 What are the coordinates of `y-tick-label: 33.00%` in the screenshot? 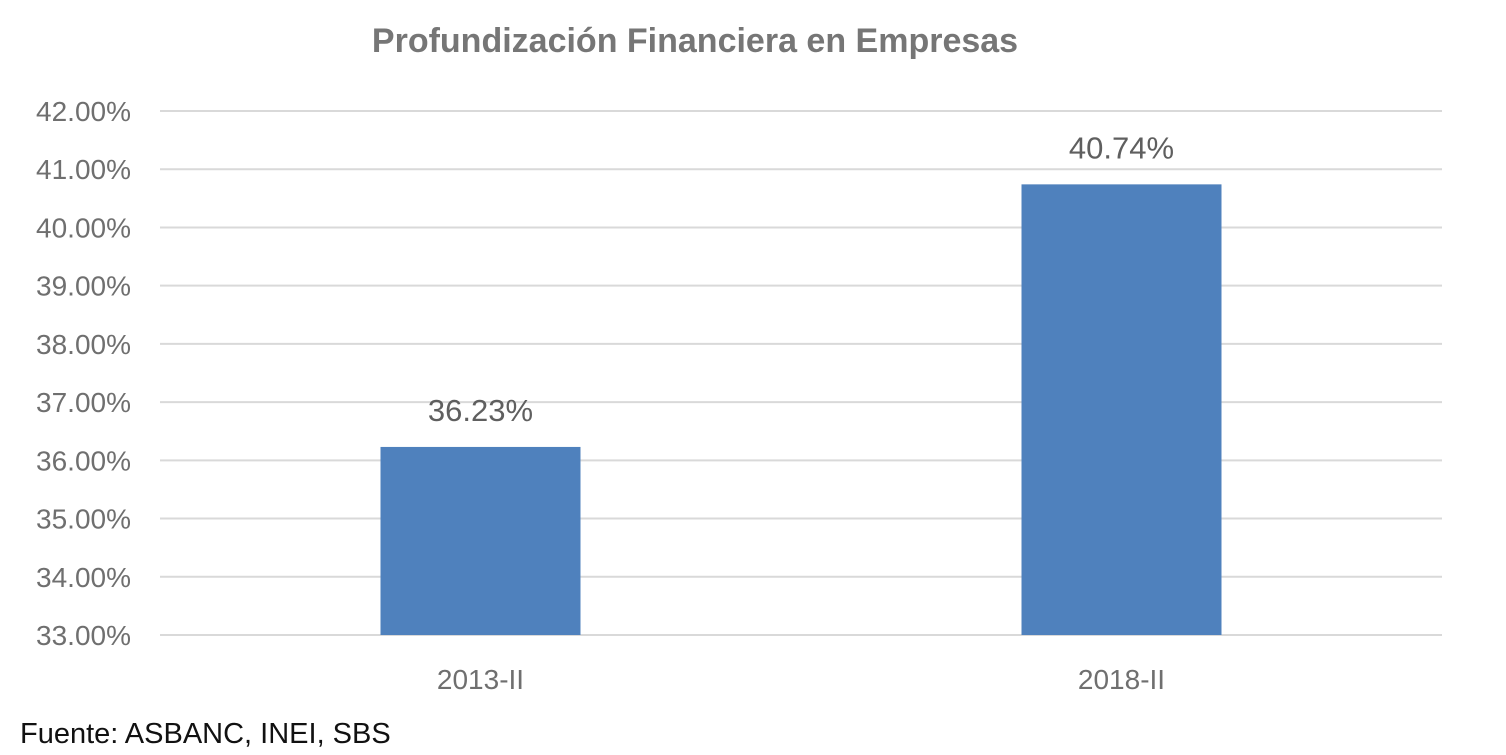 It's located at (83, 635).